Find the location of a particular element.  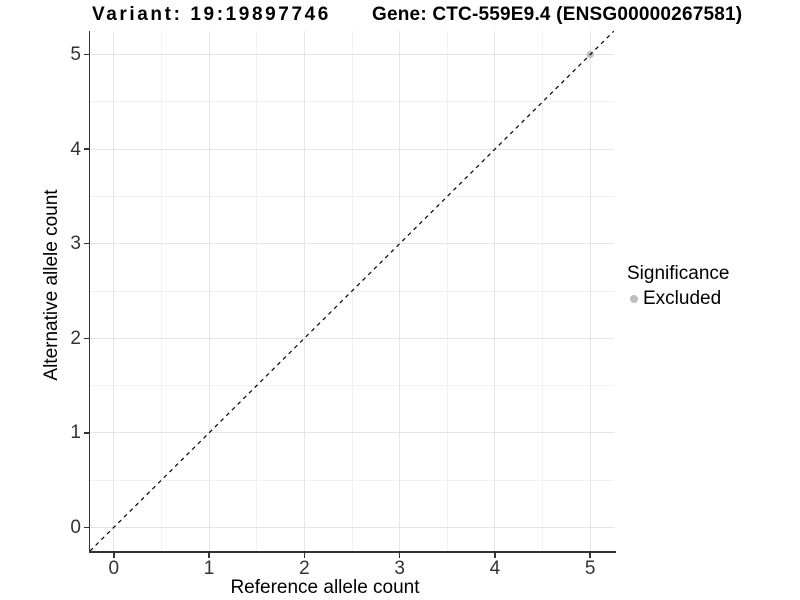

legend-entry-label: Excluded is located at coordinates (682, 298).